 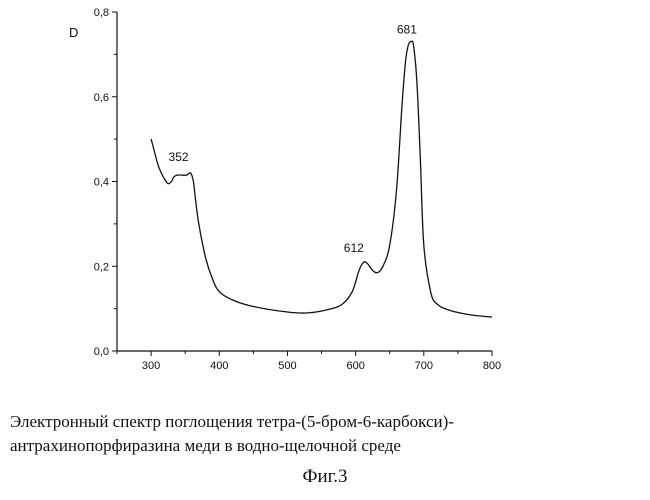 I want to click on y-tick-label: 0,4, so click(x=101, y=183).